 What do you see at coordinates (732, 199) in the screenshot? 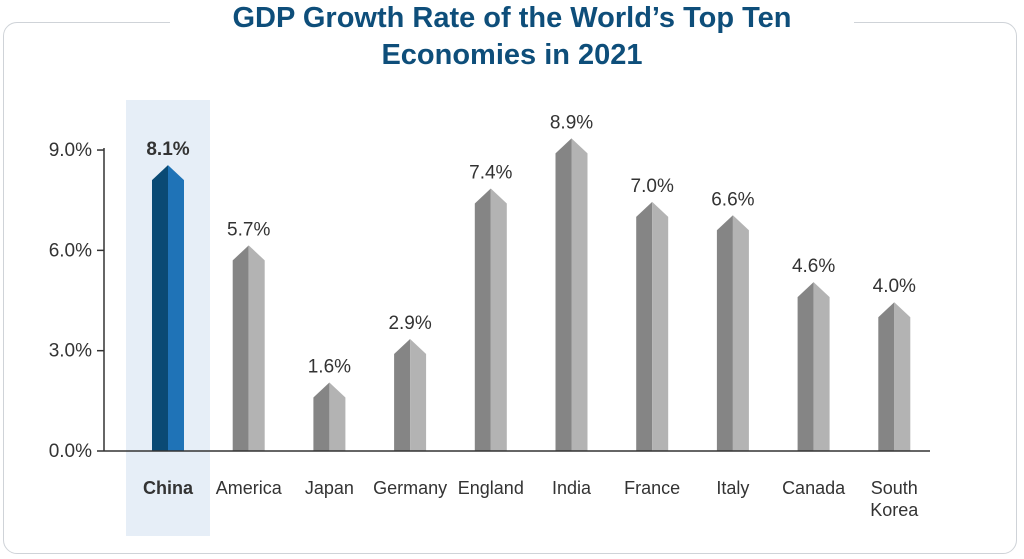
I see `bar-value-label: 6.6%` at bounding box center [732, 199].